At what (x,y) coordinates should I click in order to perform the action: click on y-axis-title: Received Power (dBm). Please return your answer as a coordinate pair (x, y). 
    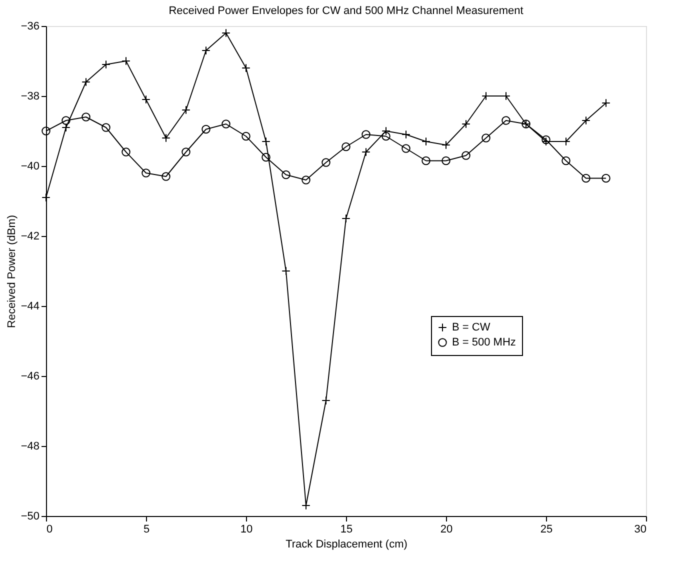
    Looking at the image, I should click on (12, 271).